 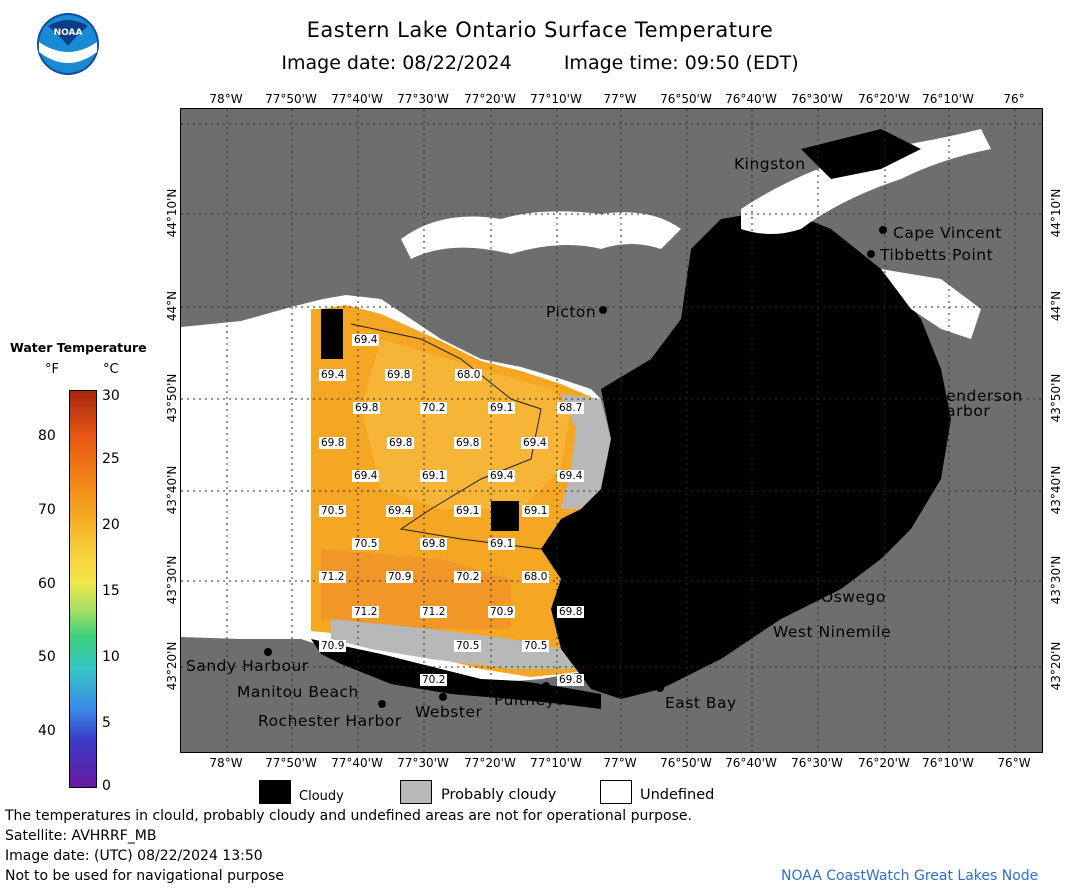 What do you see at coordinates (111, 369) in the screenshot?
I see `colorbar-unit-c: °C` at bounding box center [111, 369].